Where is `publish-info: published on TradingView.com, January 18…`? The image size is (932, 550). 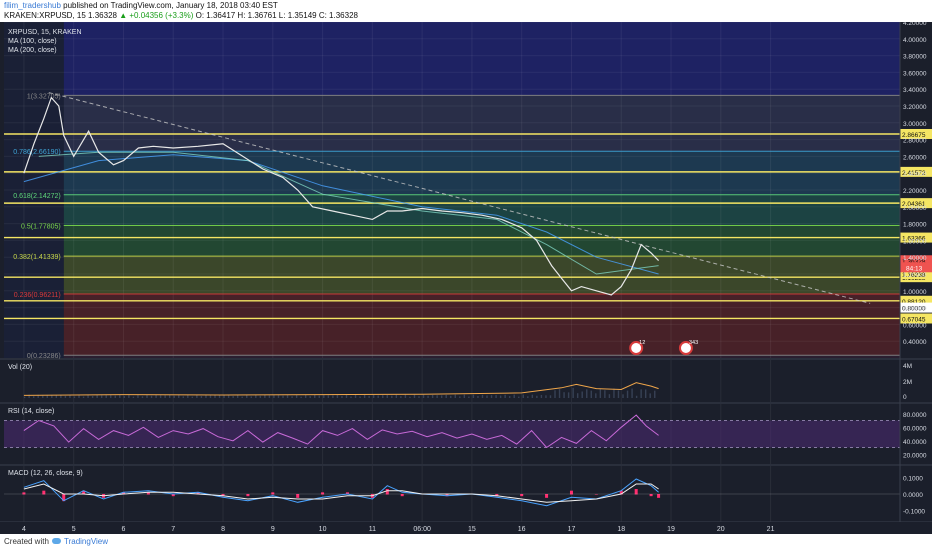
publish-info: published on TradingView.com, January 18… is located at coordinates (170, 5).